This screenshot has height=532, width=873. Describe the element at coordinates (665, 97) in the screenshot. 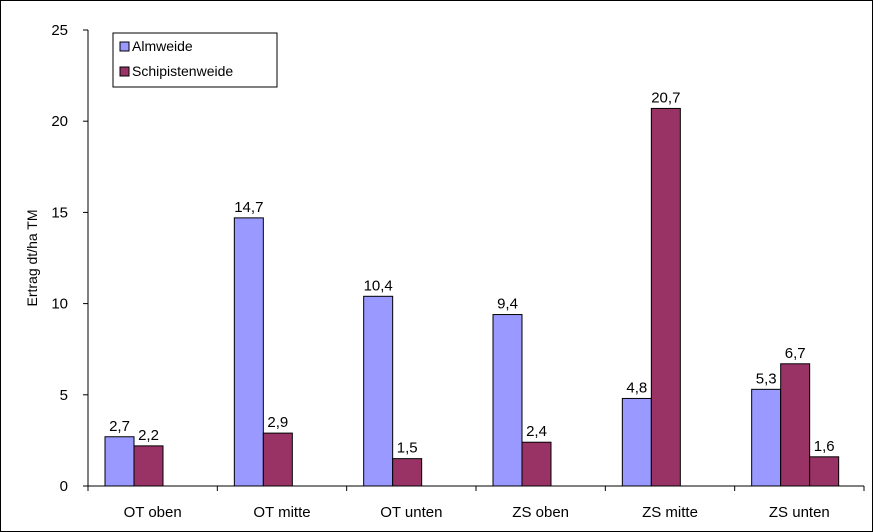

I see `data-label: 20,7` at that location.